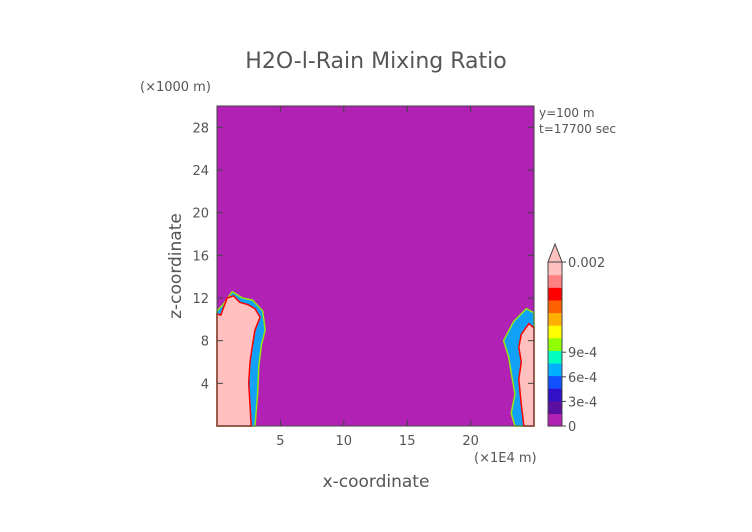  Describe the element at coordinates (205, 384) in the screenshot. I see `y-tick-label: 4` at that location.